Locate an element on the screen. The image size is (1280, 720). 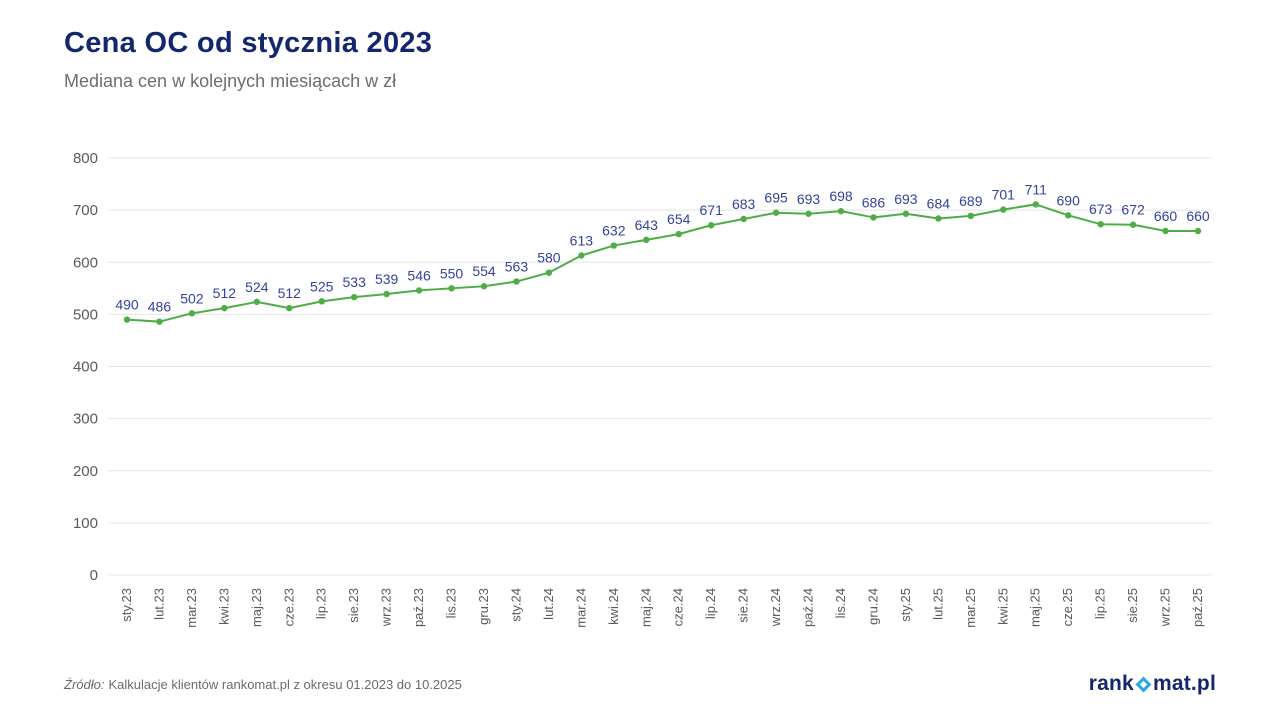
x-axis-tick-label: mar.23 is located at coordinates (191, 608).